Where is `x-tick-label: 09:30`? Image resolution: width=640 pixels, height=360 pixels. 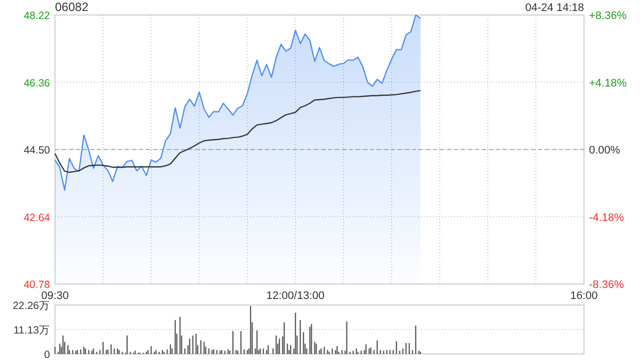
x-tick-label: 09:30 is located at coordinates (55, 296).